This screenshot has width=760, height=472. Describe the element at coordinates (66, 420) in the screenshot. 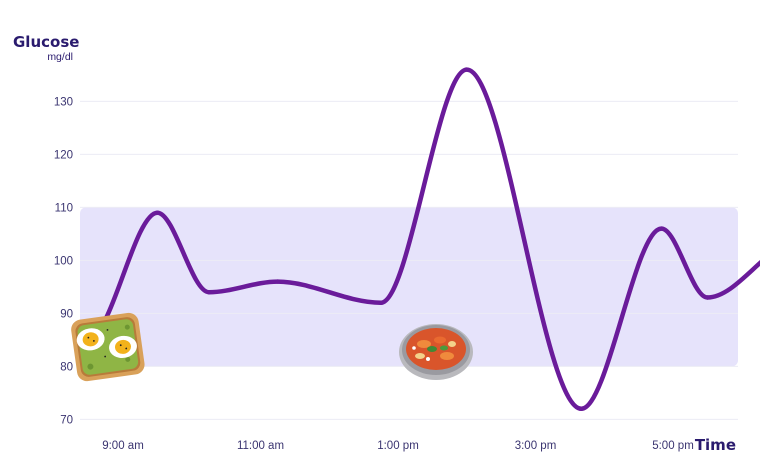

I see `y-tick-label: 70` at that location.